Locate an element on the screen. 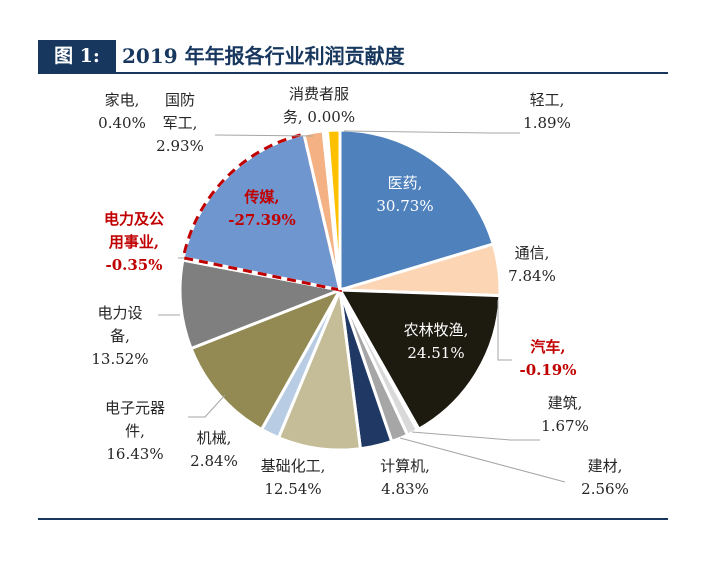  footer-rule is located at coordinates (353, 519).